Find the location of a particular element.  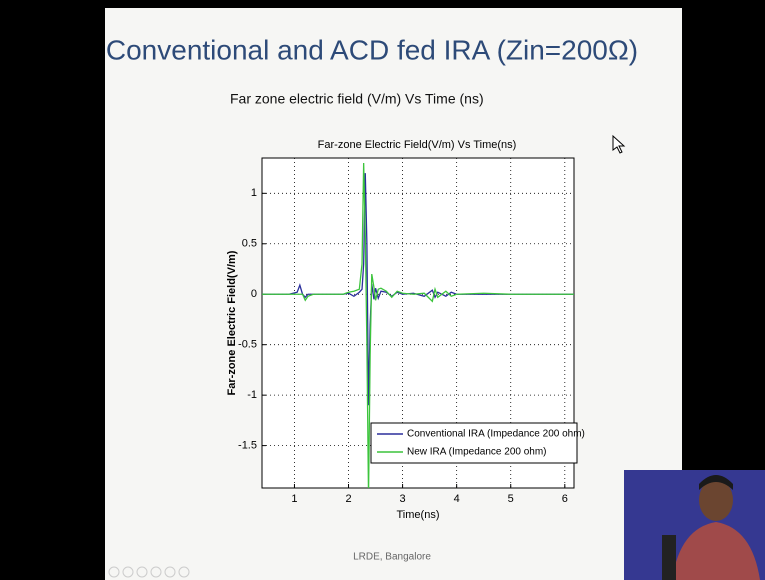

x-tick-label: 4 is located at coordinates (457, 499).